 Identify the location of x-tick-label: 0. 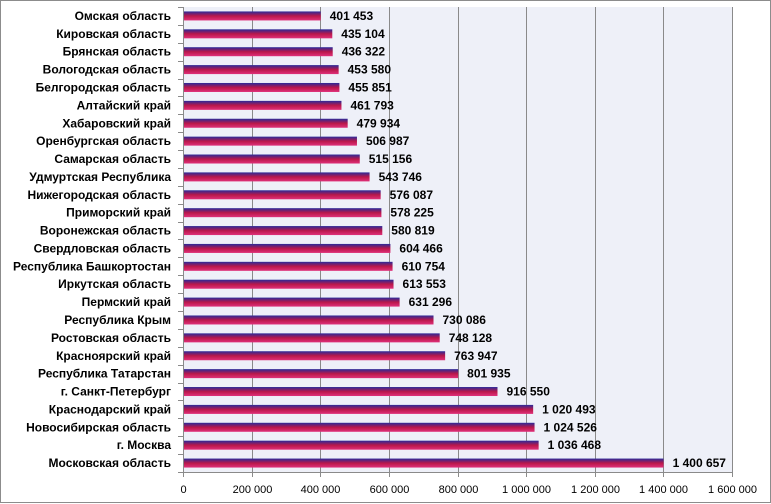
(183, 490).